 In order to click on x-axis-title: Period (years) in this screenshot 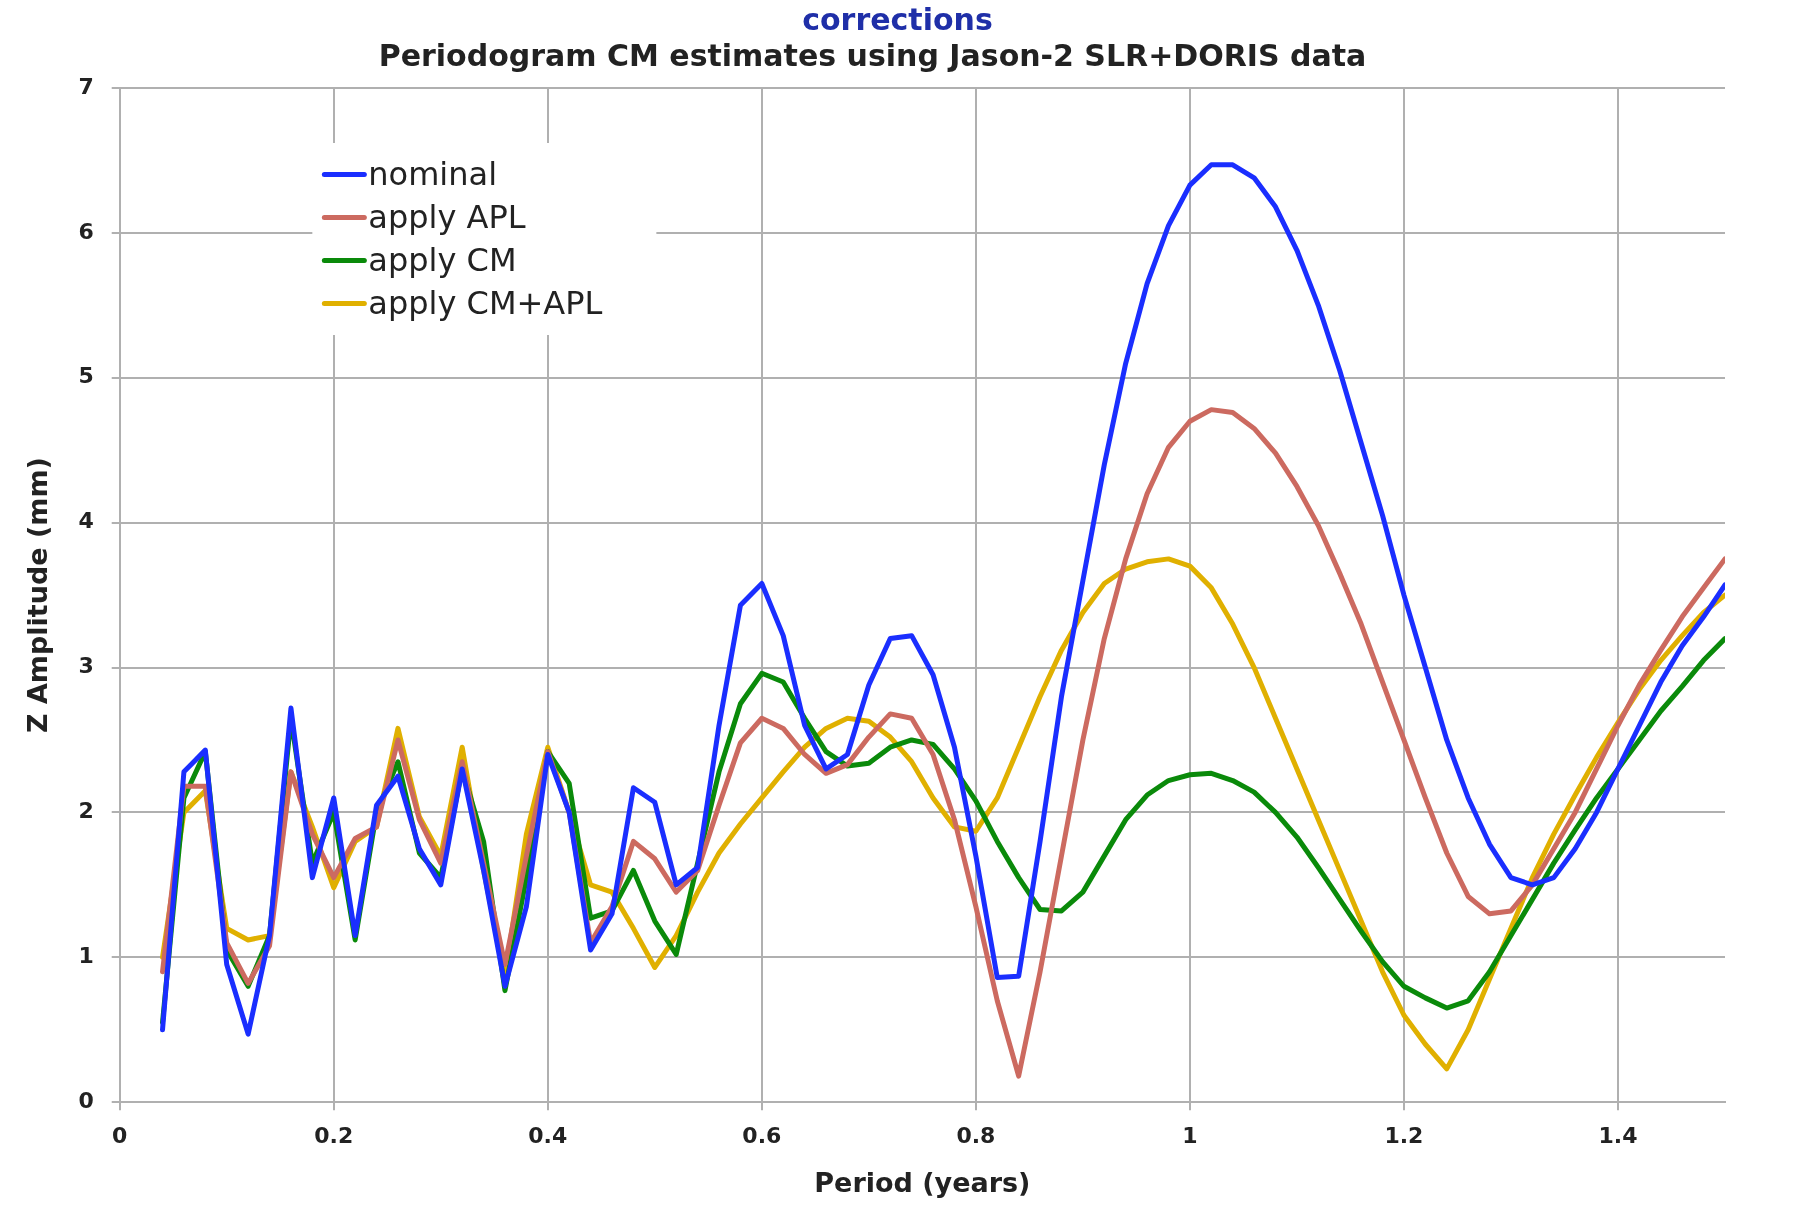, I will do `click(922, 1182)`.